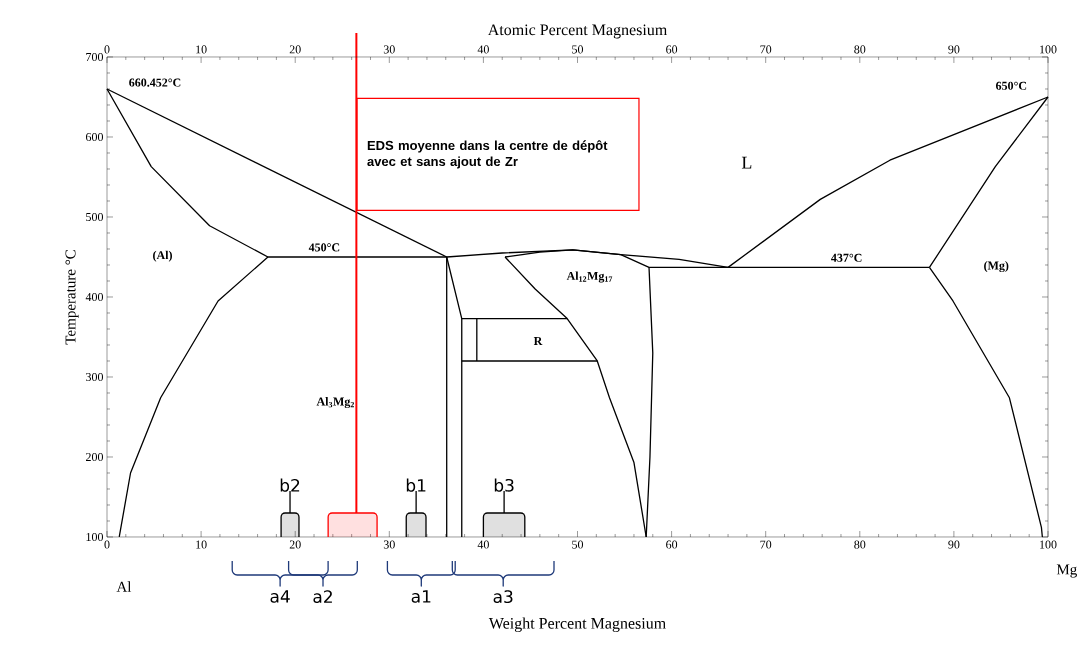 This screenshot has width=1088, height=655. What do you see at coordinates (94, 137) in the screenshot?
I see `y-tick-label: 600` at bounding box center [94, 137].